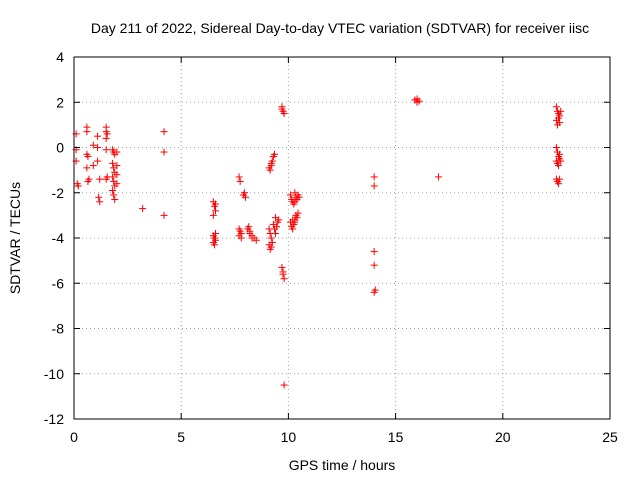  What do you see at coordinates (54, 374) in the screenshot?
I see `y-tick-label: -10` at bounding box center [54, 374].